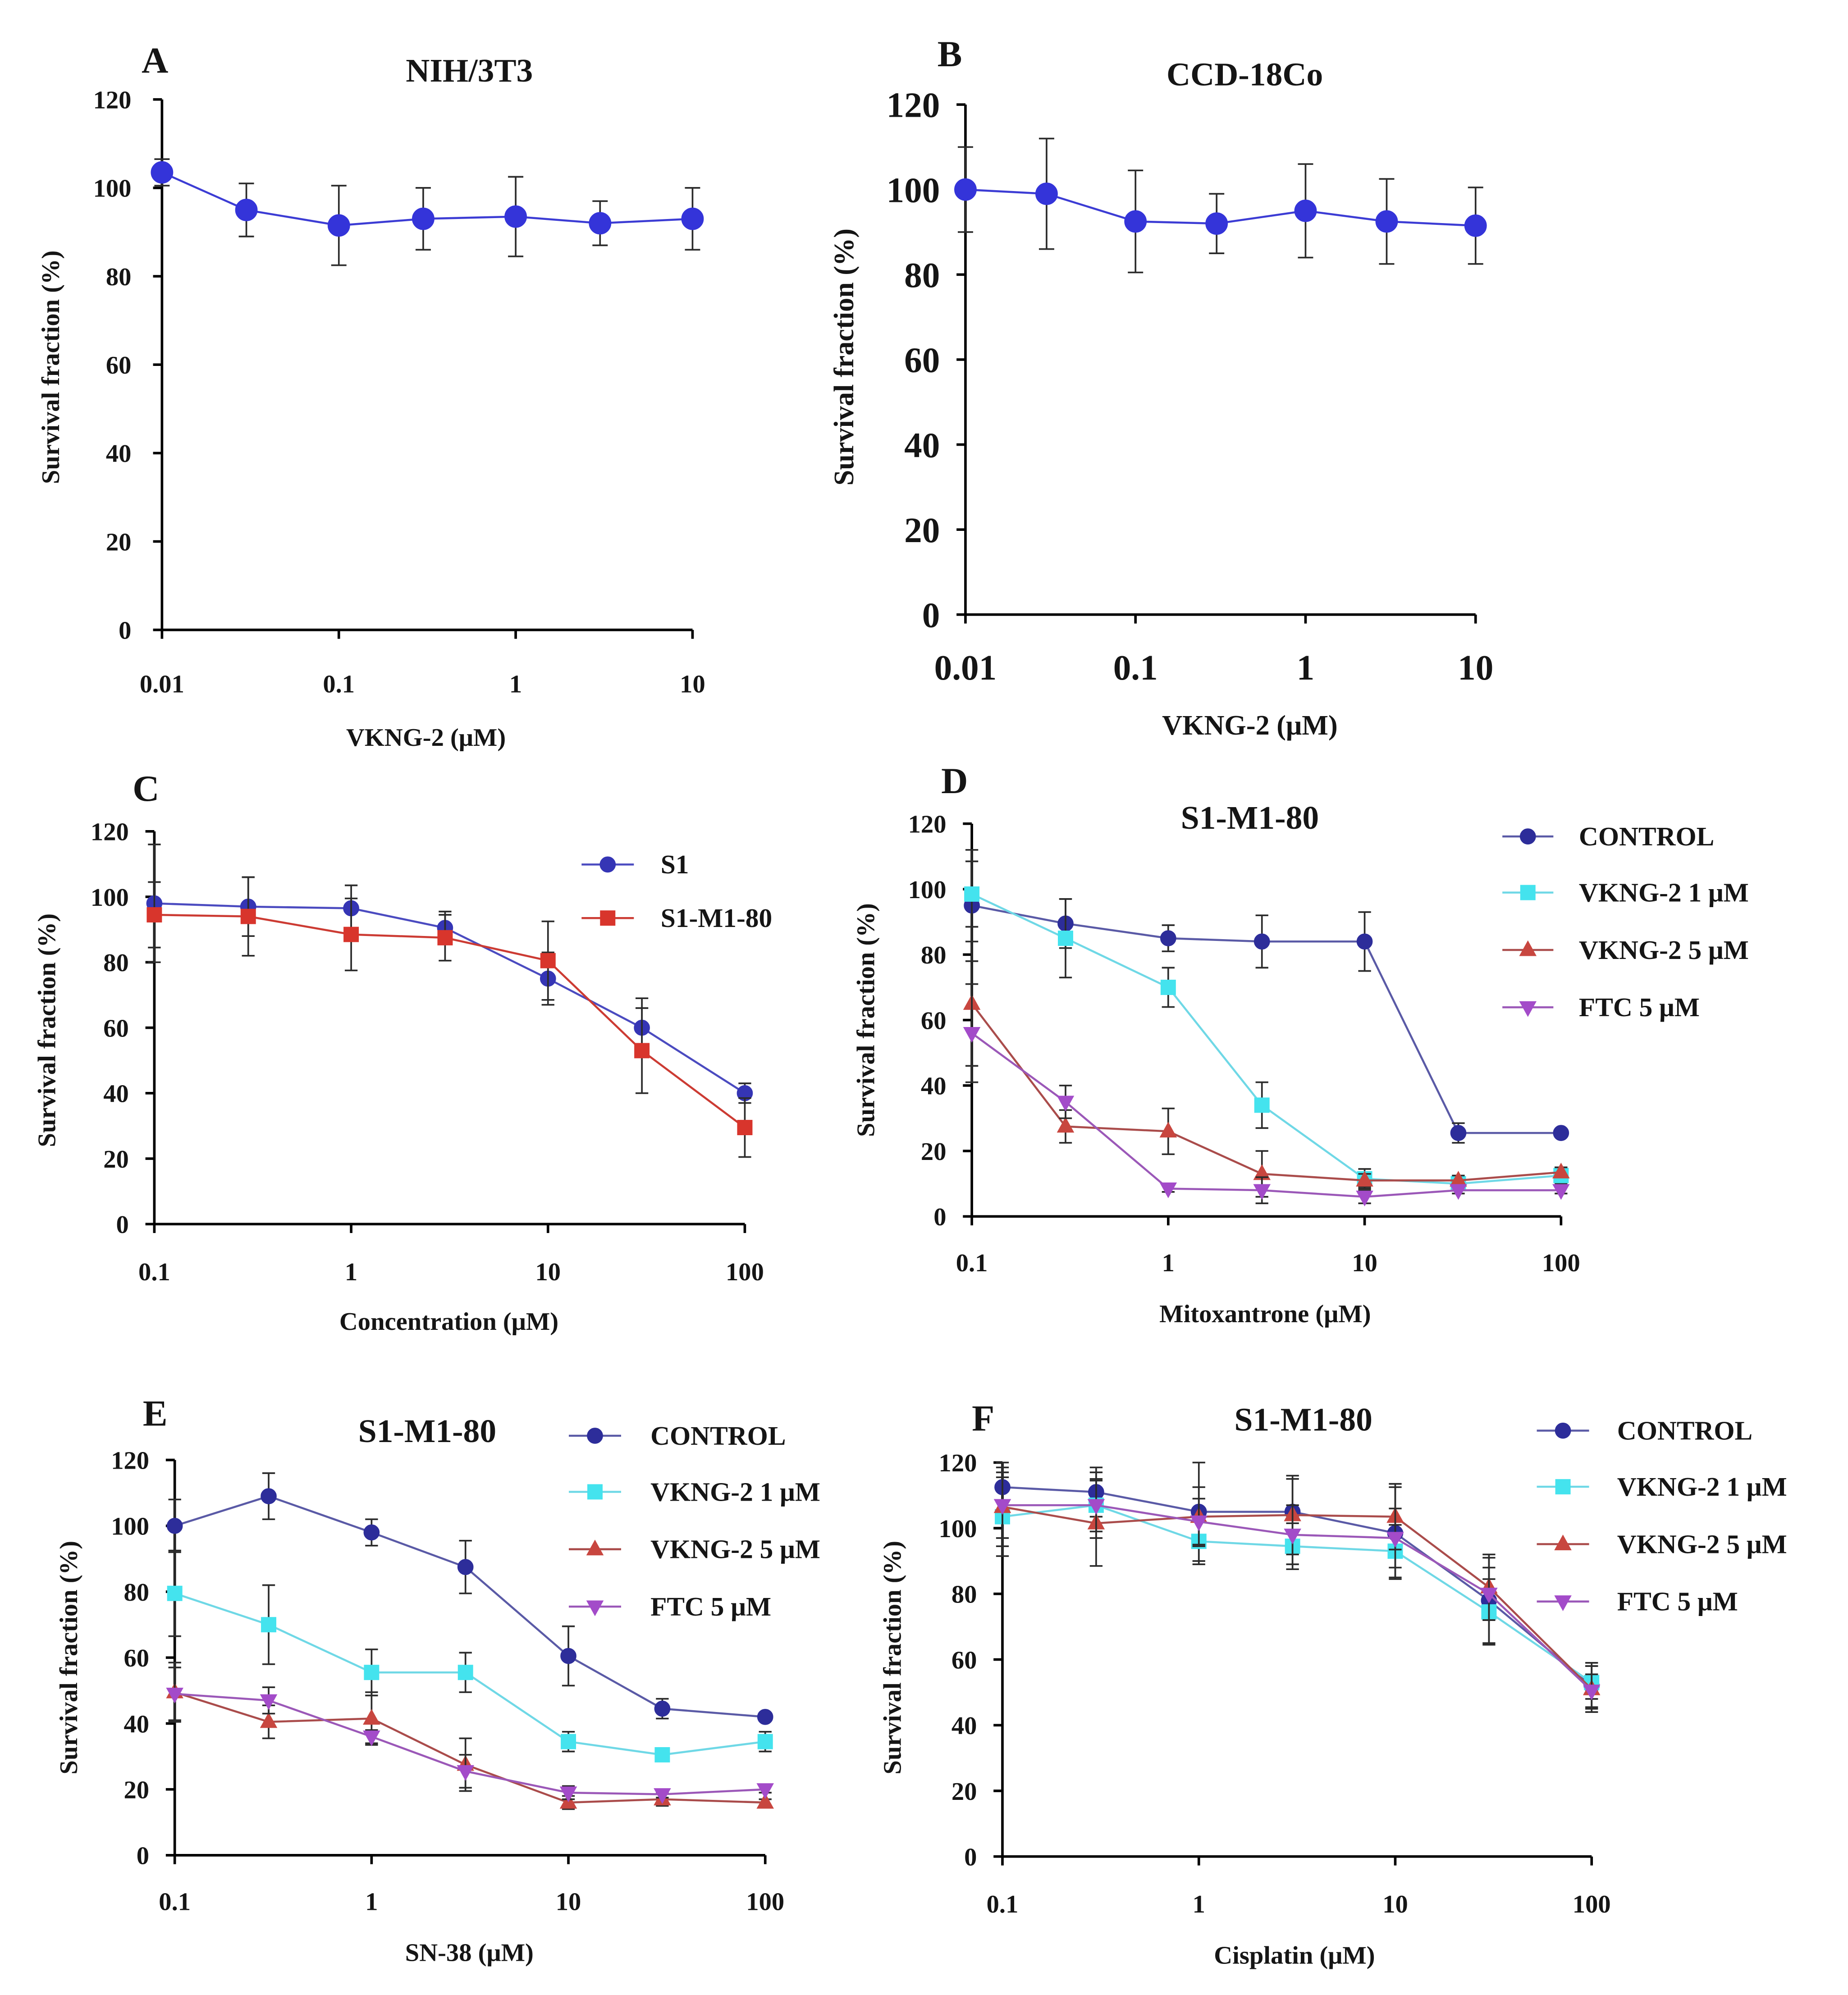  What do you see at coordinates (1244, 75) in the screenshot?
I see `chart-title: CCD-18Co` at bounding box center [1244, 75].